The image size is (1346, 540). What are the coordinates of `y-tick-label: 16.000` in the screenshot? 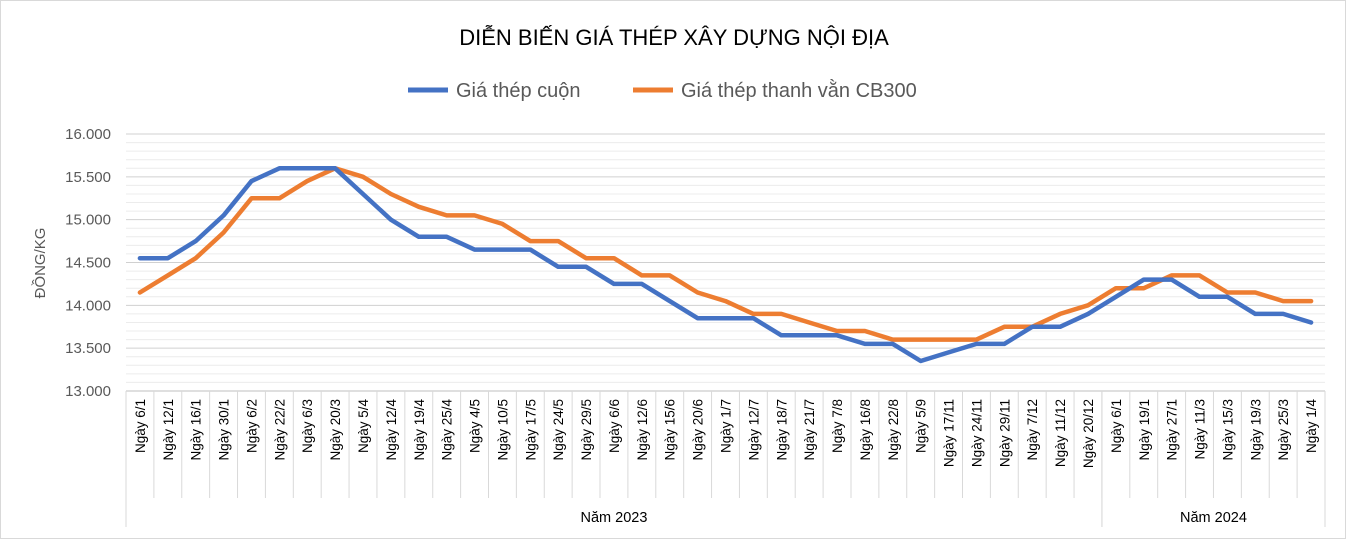 It's located at (88, 134).